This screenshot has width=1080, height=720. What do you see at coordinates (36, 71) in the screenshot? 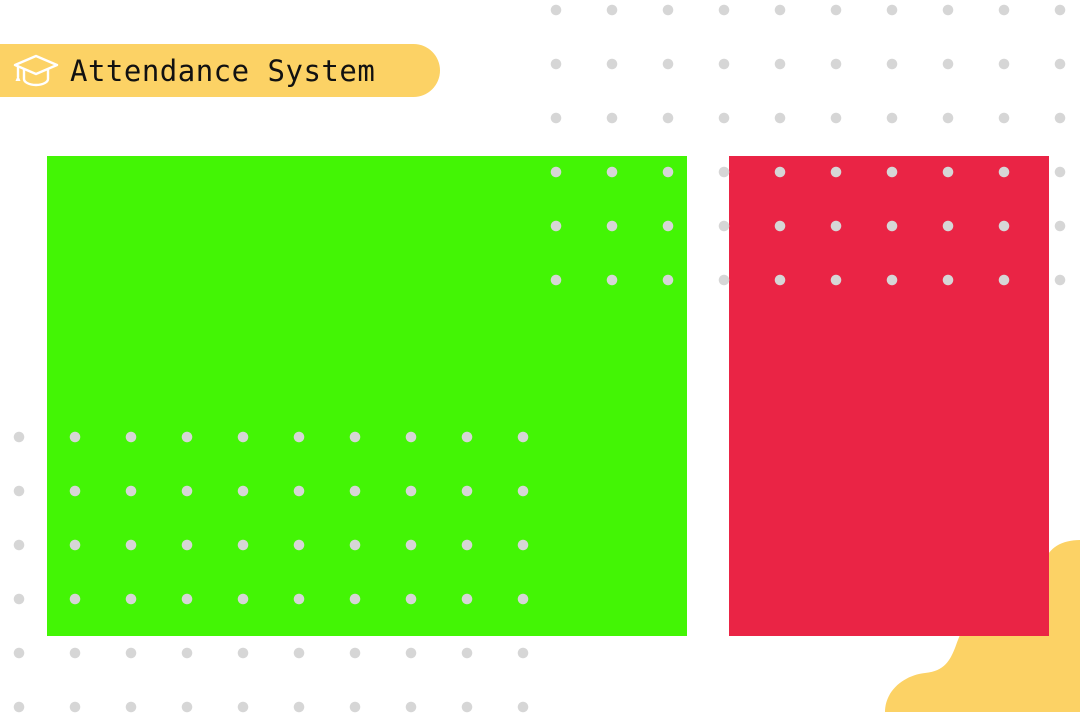
I see `graduation-cap-icon` at bounding box center [36, 71].